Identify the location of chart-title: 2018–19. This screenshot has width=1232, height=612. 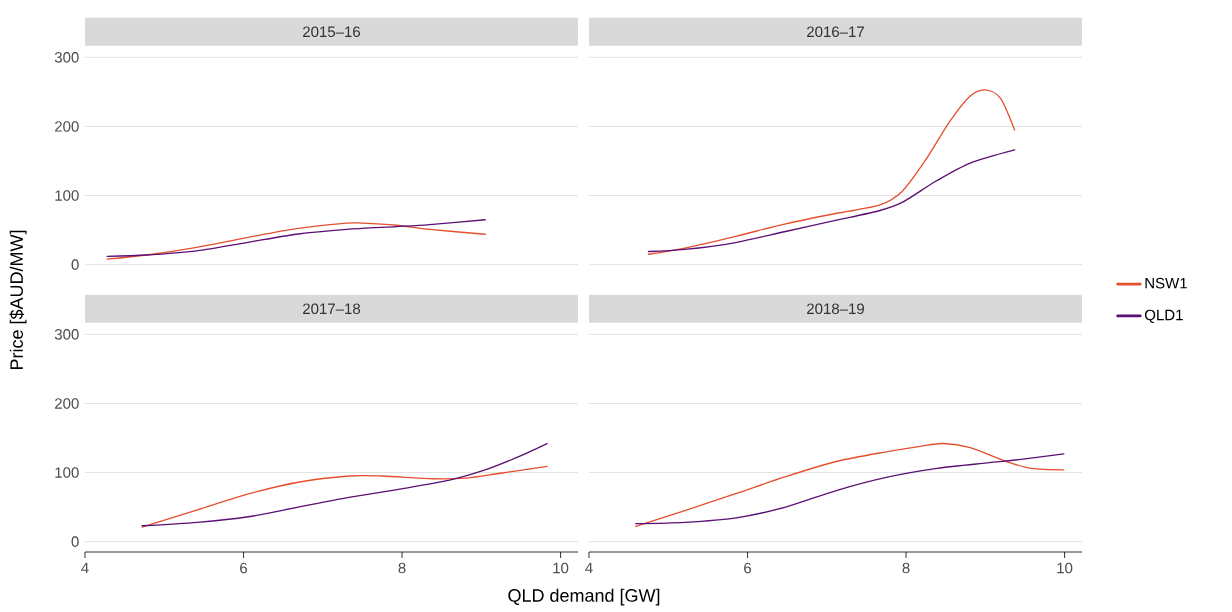
(835, 309).